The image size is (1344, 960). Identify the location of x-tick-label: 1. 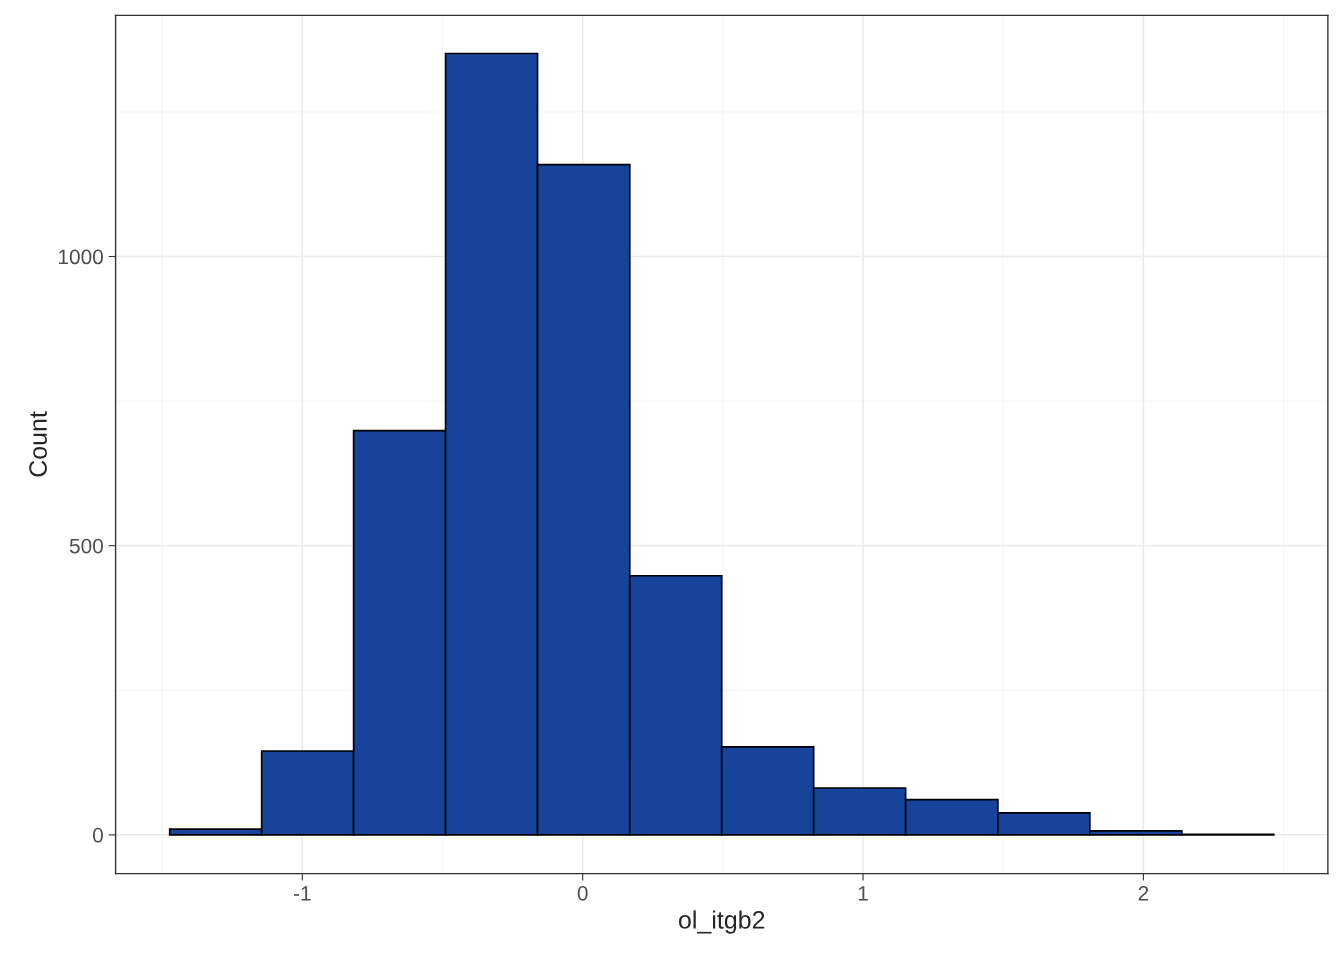
(863, 893).